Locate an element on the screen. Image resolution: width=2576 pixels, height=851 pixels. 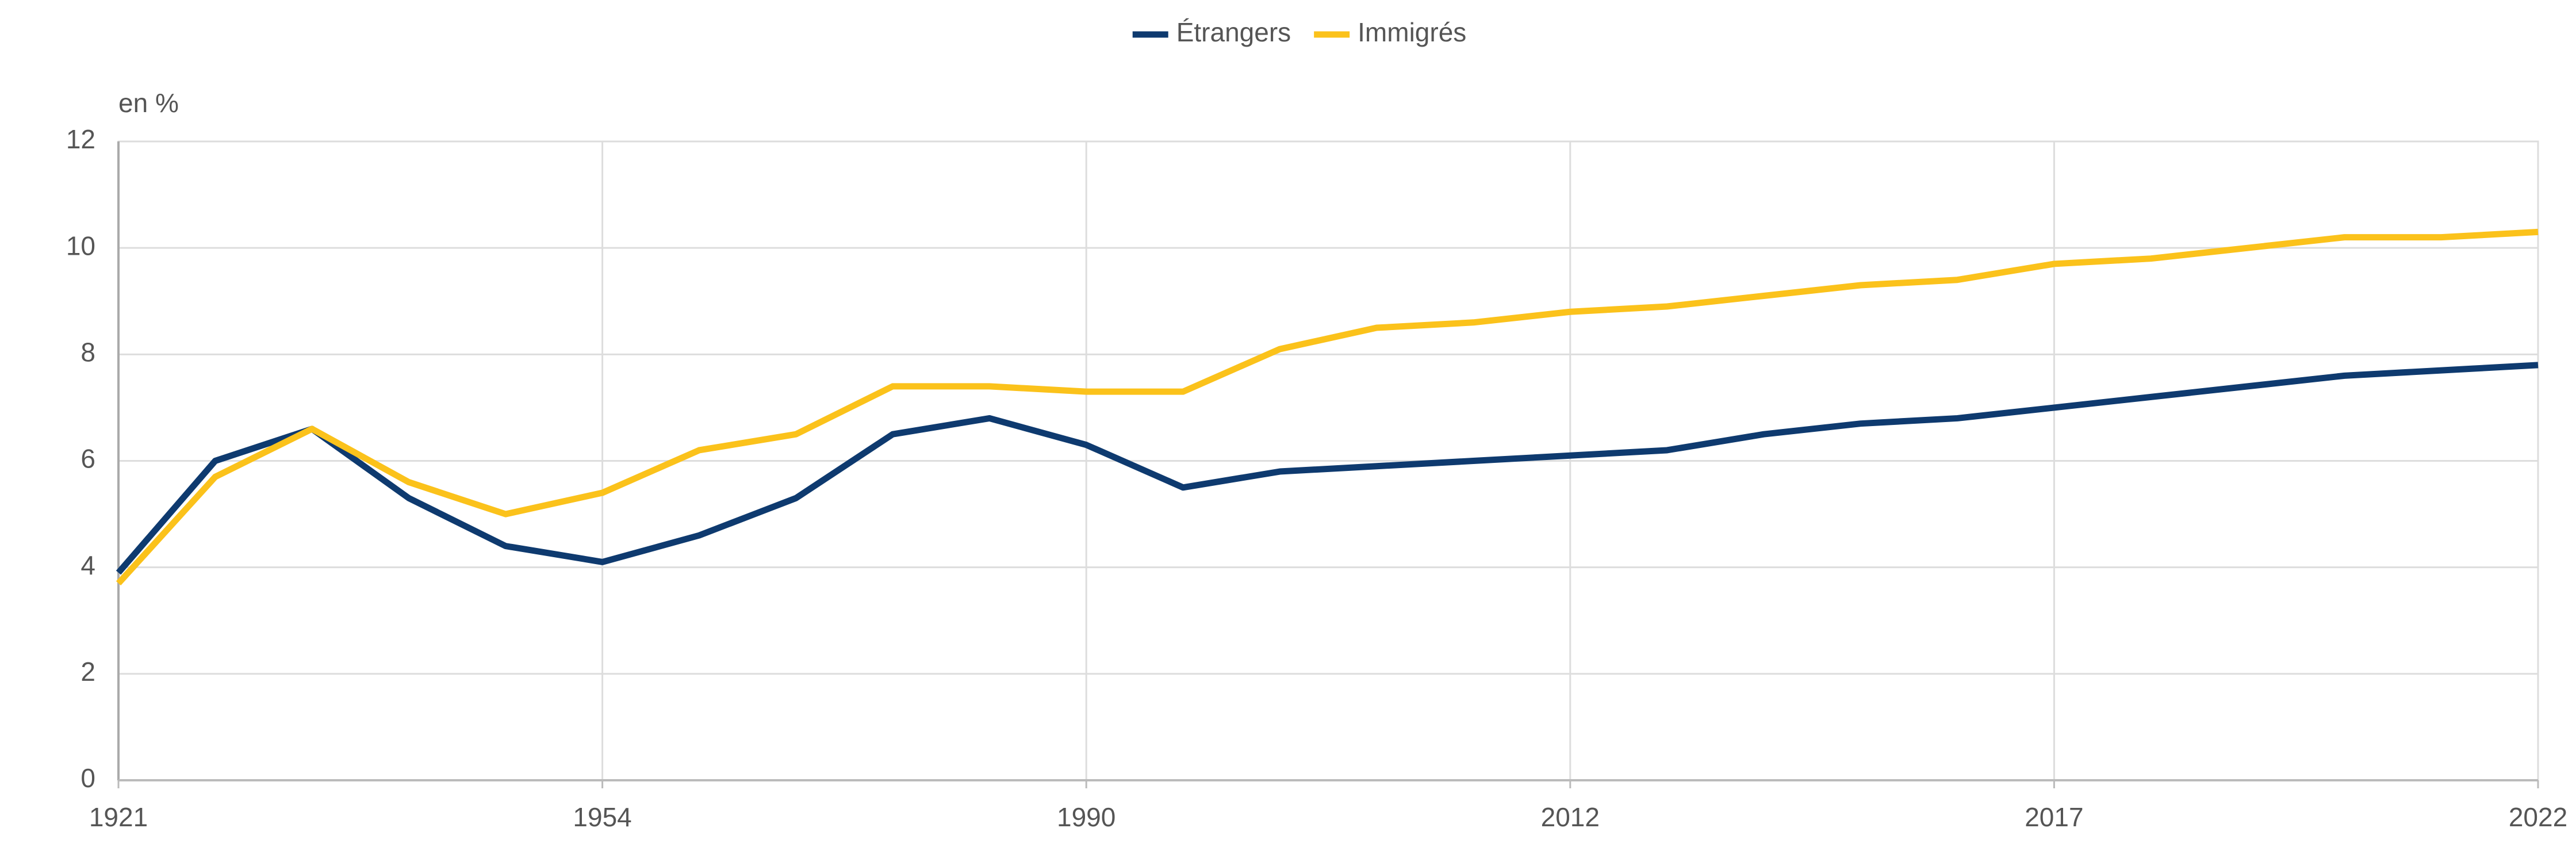
y-tick-label: 6 is located at coordinates (87, 459).